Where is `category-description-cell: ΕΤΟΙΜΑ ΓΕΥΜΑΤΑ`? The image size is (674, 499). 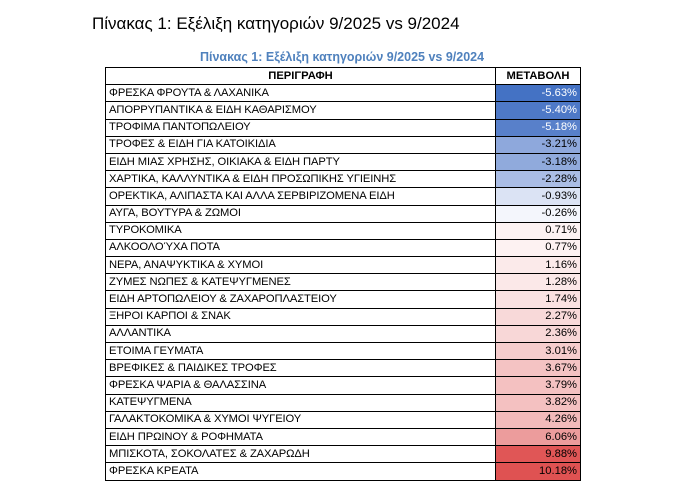
category-description-cell: ΕΤΟΙΜΑ ΓΕΥΜΑΤΑ is located at coordinates (300, 351).